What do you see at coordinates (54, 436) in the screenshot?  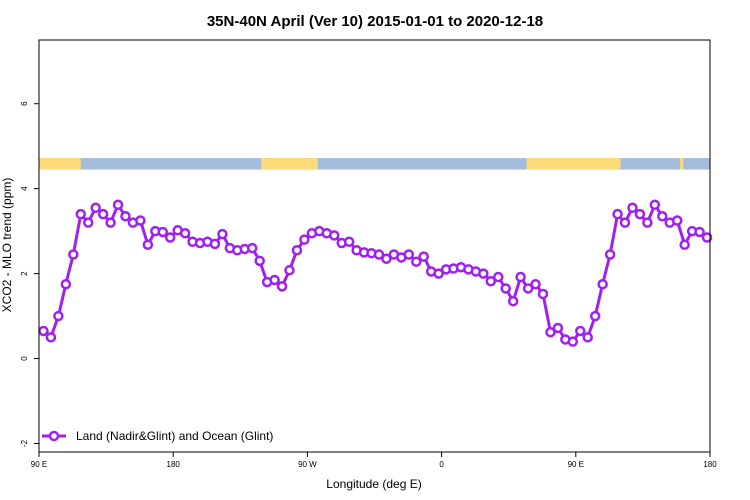 I see `legend-marker-swatch` at bounding box center [54, 436].